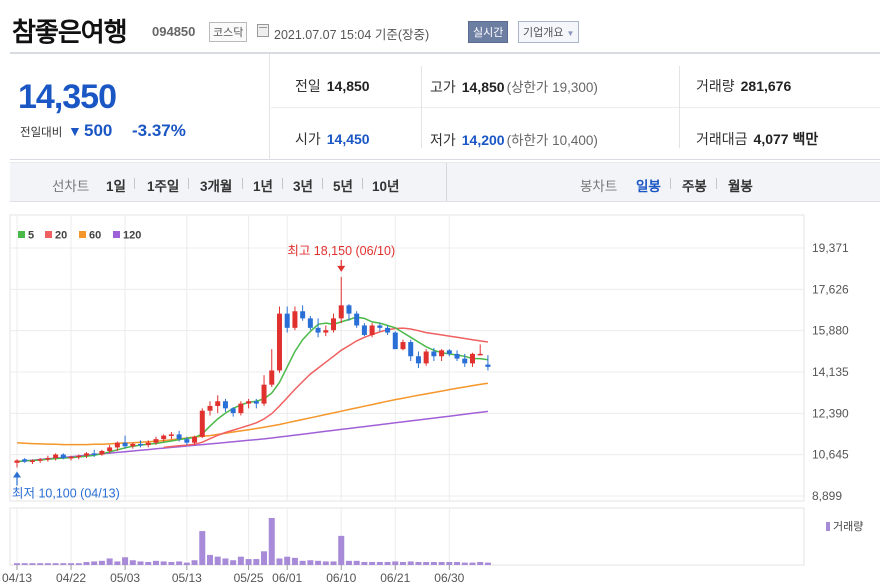  Describe the element at coordinates (549, 32) in the screenshot. I see `company-overview-button: 기업개요 ▼` at that location.